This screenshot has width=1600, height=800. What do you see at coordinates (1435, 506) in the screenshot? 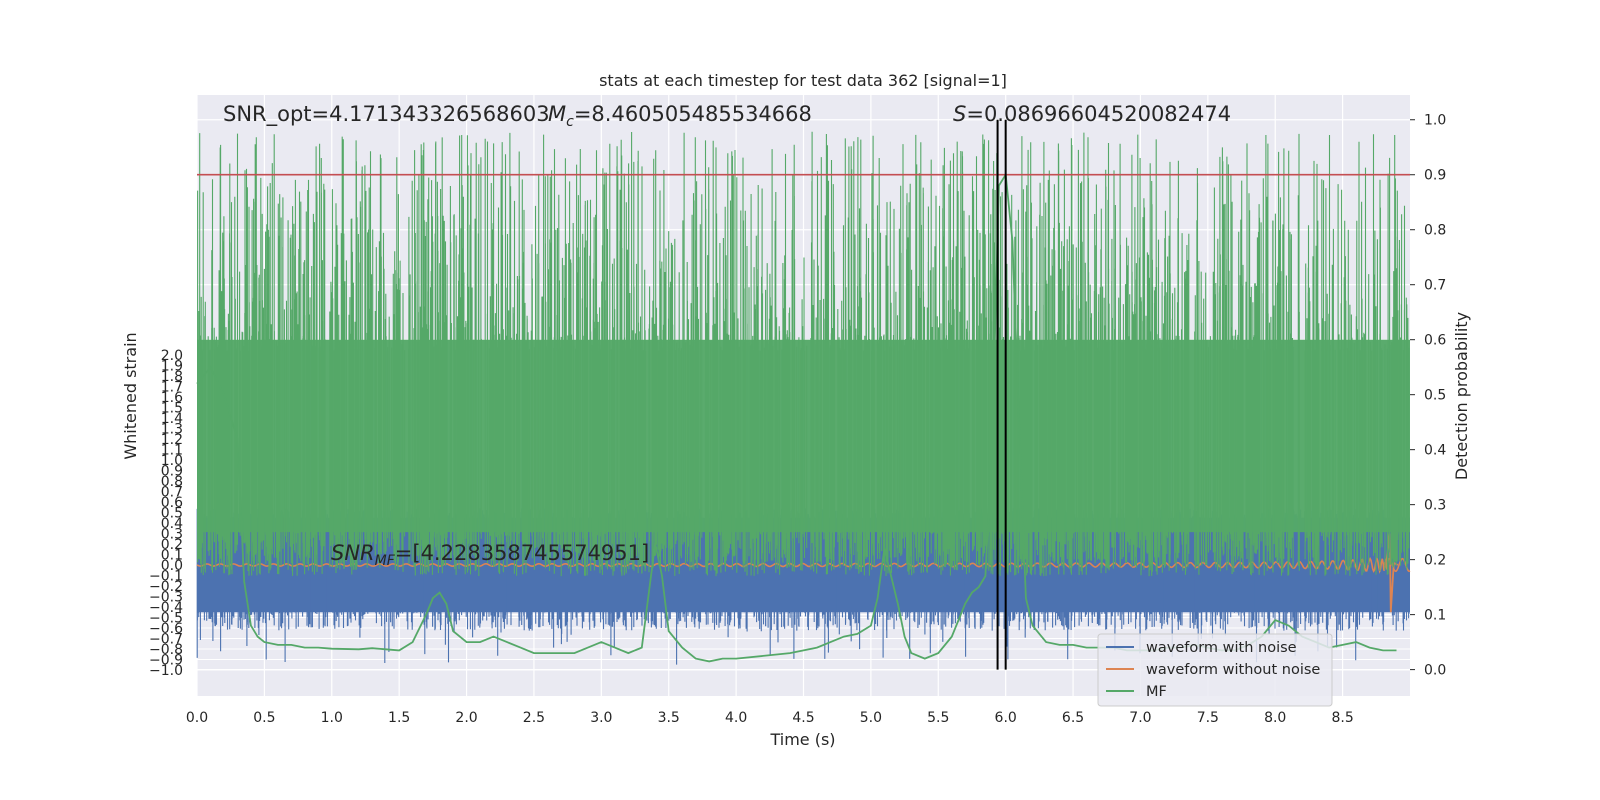
I see `right-y-tick-label: 0.3` at bounding box center [1435, 506].